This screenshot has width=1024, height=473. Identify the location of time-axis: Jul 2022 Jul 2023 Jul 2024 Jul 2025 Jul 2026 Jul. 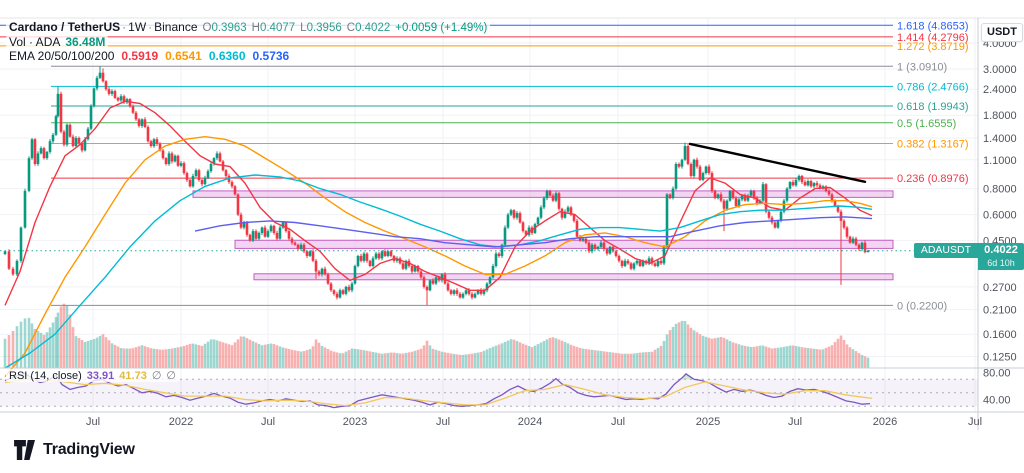
(534, 422).